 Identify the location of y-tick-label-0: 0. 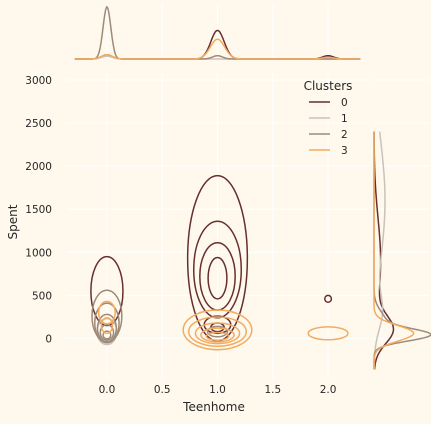
(48, 339).